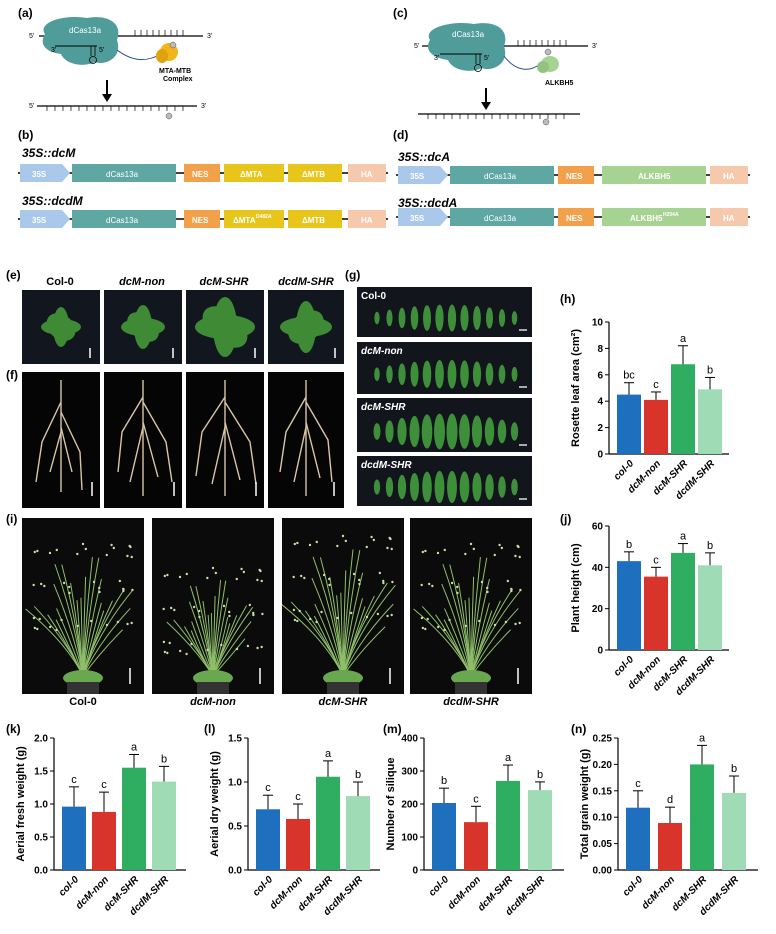 The height and width of the screenshot is (934, 776). I want to click on y-tick-label: 0.10, so click(603, 818).